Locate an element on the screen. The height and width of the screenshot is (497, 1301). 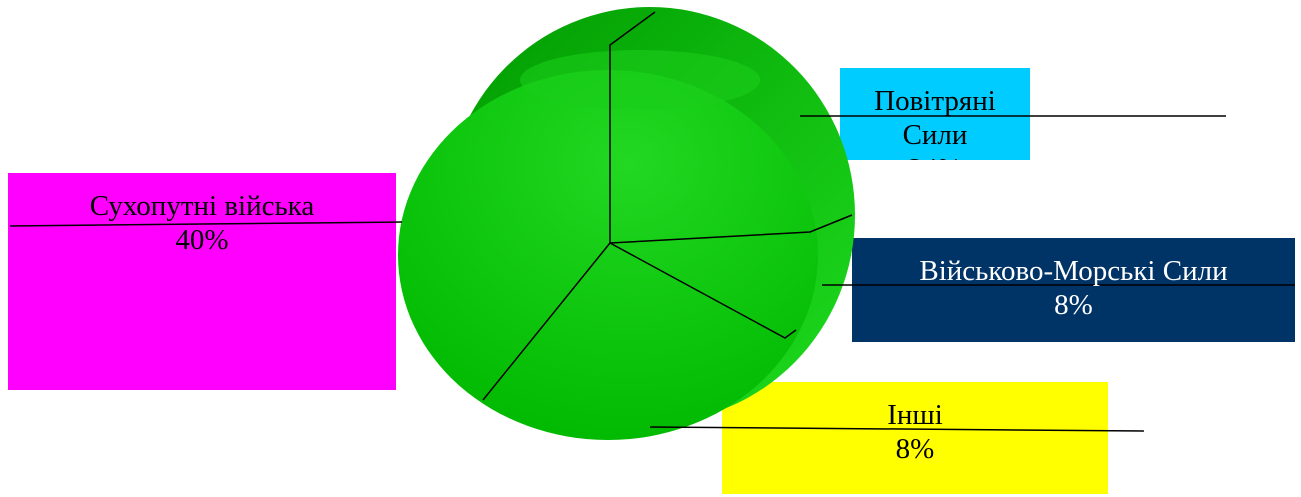
leader-other is located at coordinates (897, 429).